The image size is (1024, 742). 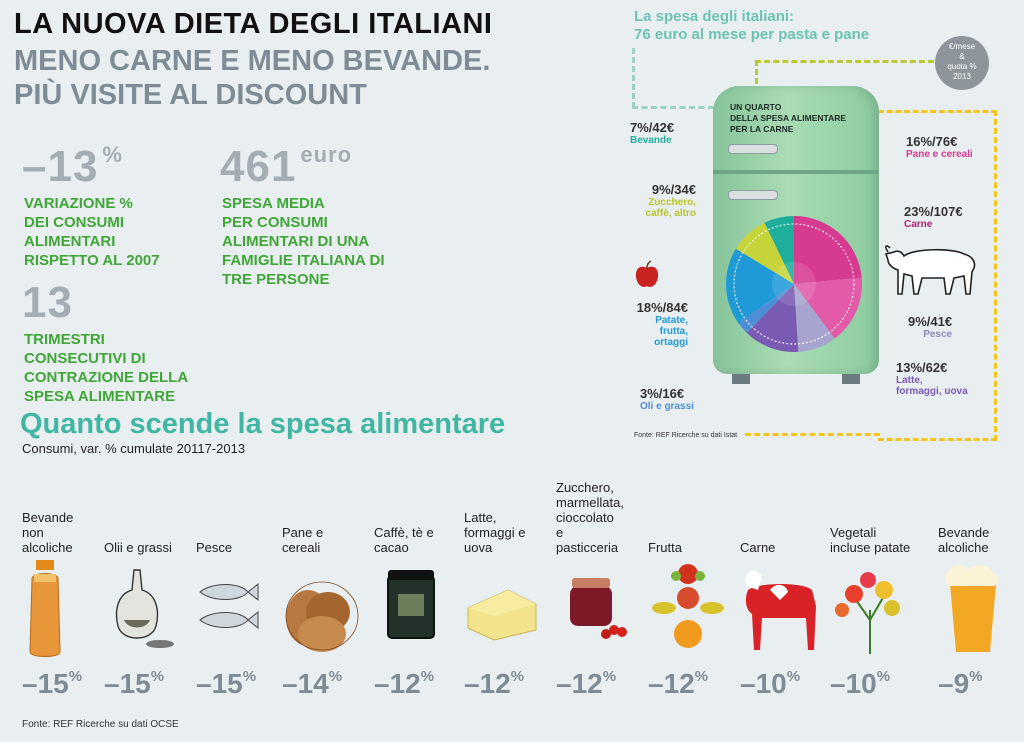 I want to click on fridge-source: Fonte: REF Ricerche su dati Istat, so click(x=686, y=435).